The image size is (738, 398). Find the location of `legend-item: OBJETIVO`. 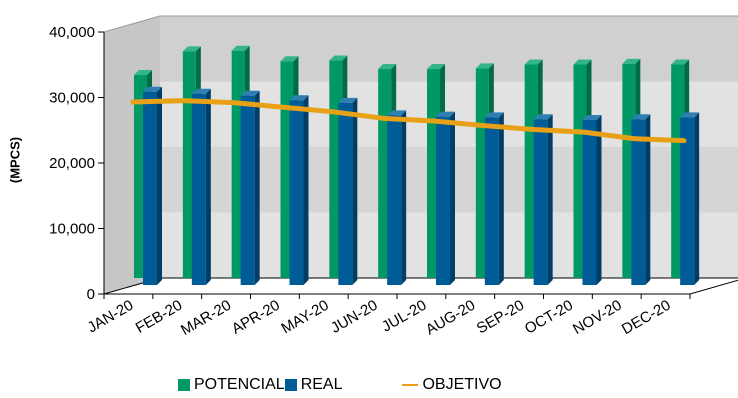

legend-item: OBJETIVO is located at coordinates (452, 385).